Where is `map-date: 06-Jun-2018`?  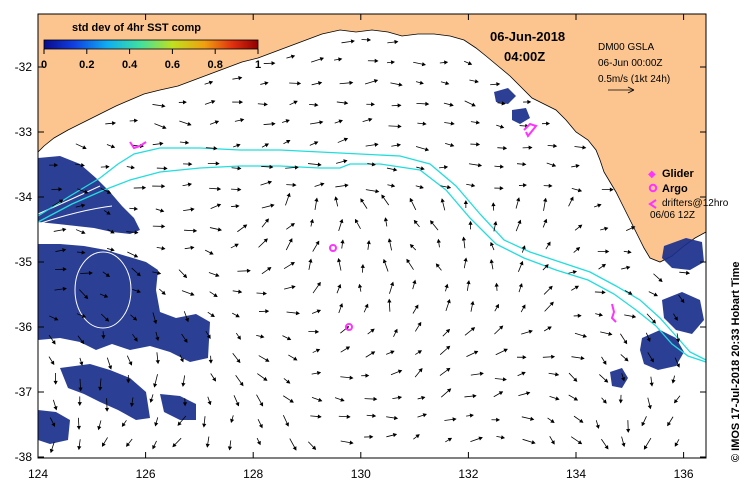 map-date: 06-Jun-2018 is located at coordinates (527, 36).